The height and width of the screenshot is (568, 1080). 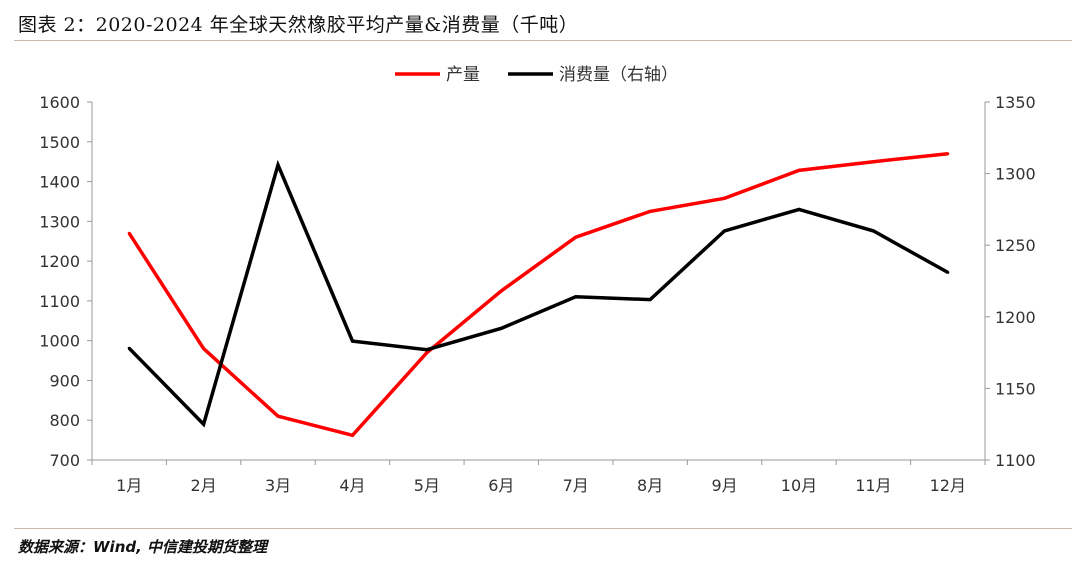 I want to click on right-tick-label: 1200, so click(x=1015, y=317).